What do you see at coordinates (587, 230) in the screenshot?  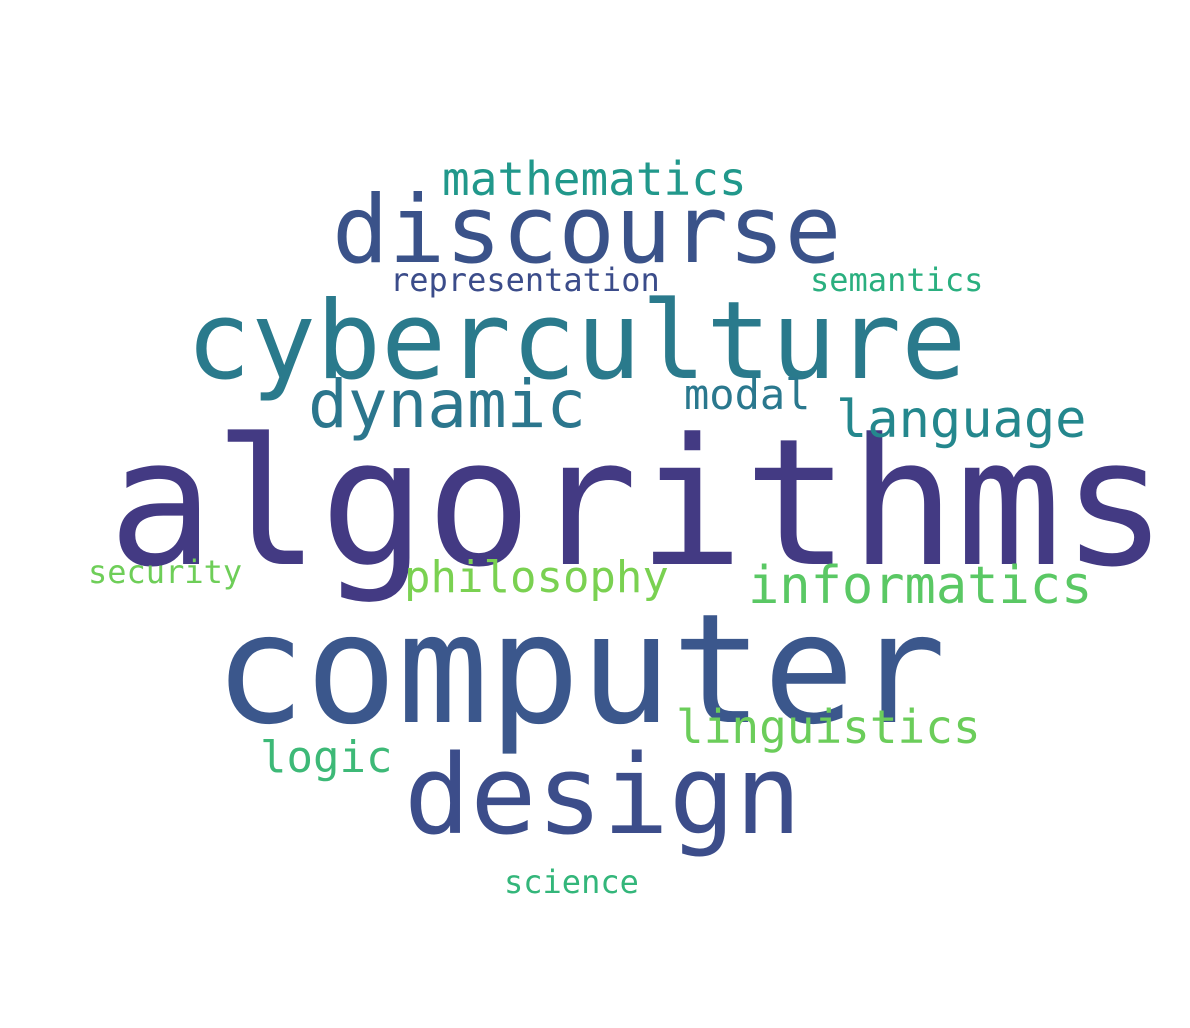 I see `word-discourse: discourse` at bounding box center [587, 230].